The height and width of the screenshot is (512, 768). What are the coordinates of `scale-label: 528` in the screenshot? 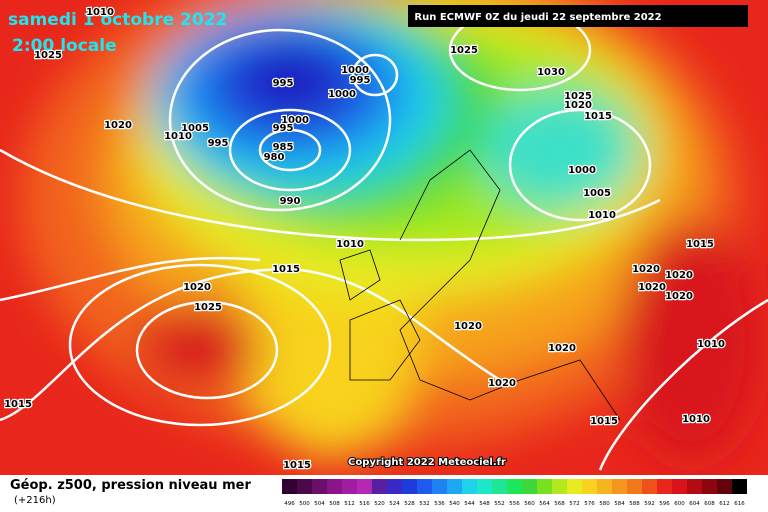 It's located at (409, 504).